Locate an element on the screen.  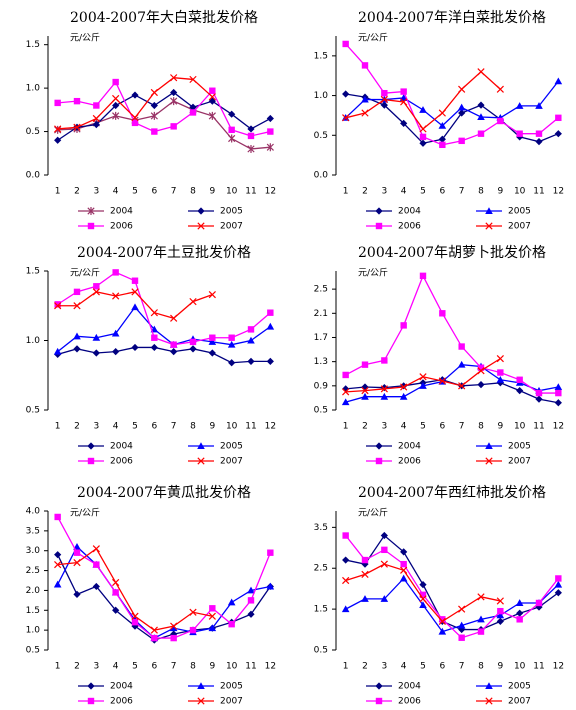
legend-label: 2004 is located at coordinates (121, 212).